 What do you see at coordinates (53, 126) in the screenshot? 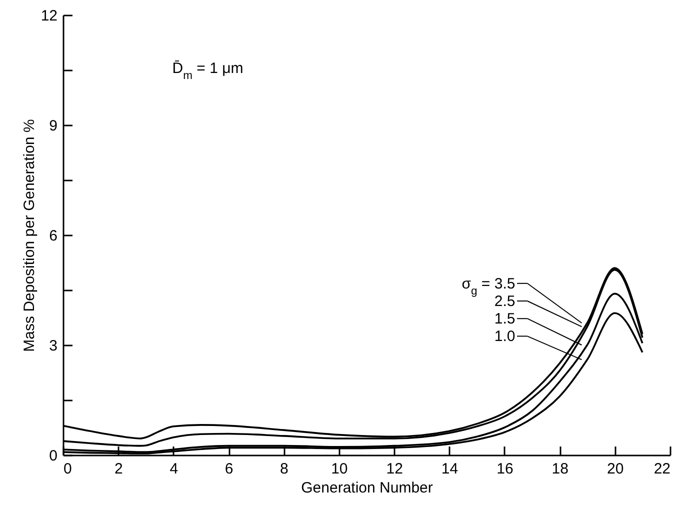
I see `y-tick-label: 9` at bounding box center [53, 126].